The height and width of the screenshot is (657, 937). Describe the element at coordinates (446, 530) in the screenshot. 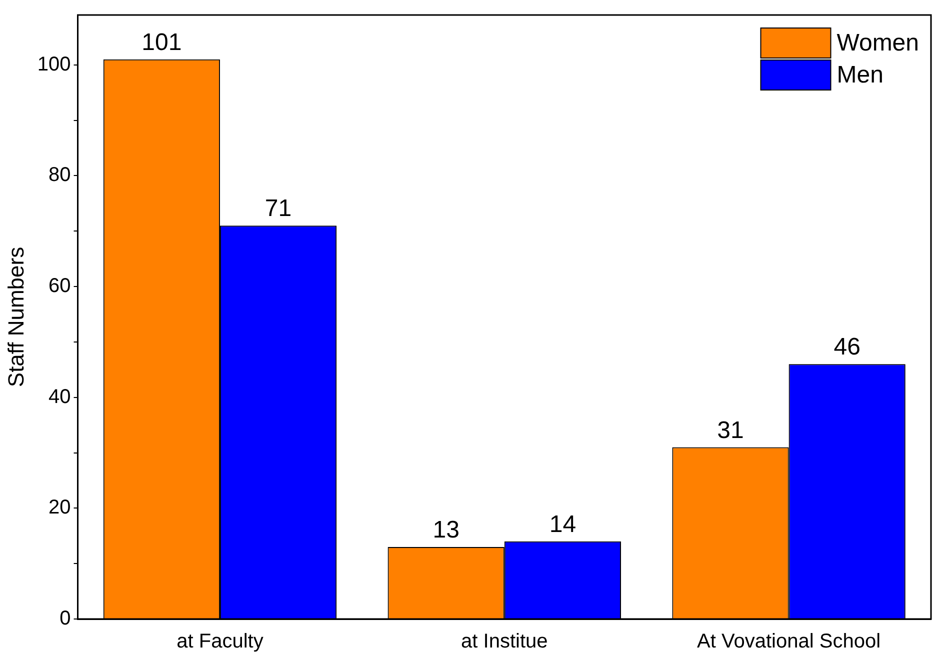

I see `data-label: 13` at that location.